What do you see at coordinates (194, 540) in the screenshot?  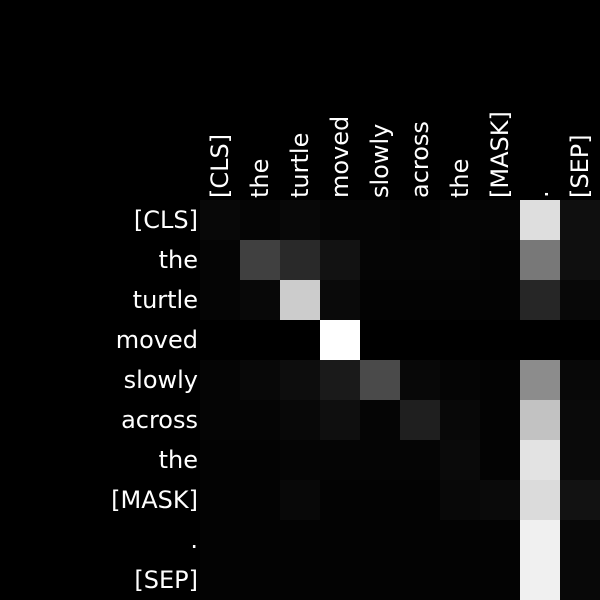 I see `y-tick-label-8: .` at bounding box center [194, 540].